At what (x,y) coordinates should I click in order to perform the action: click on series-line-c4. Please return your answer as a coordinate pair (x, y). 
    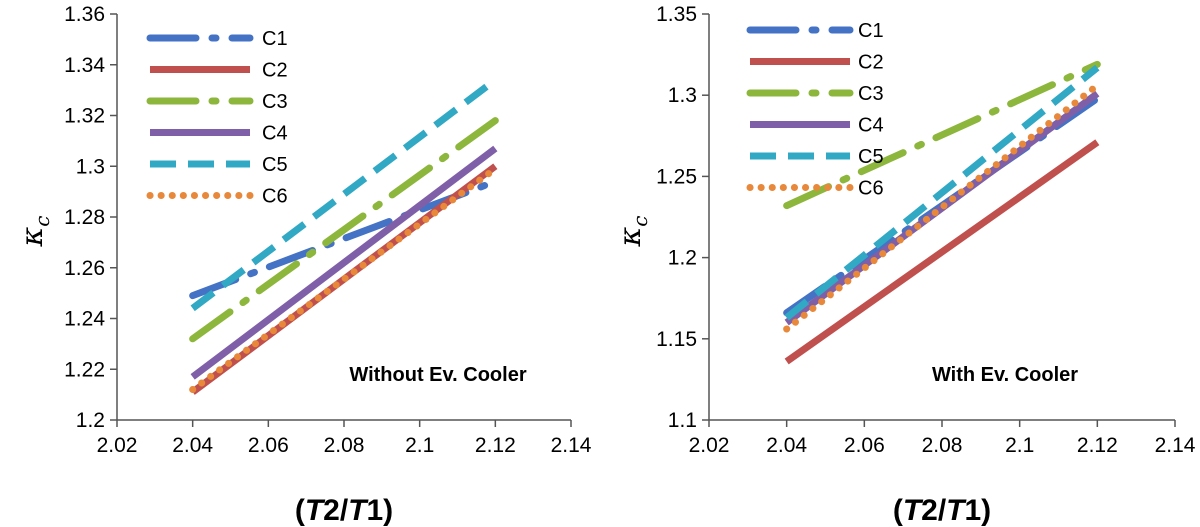
    Looking at the image, I should click on (344, 262).